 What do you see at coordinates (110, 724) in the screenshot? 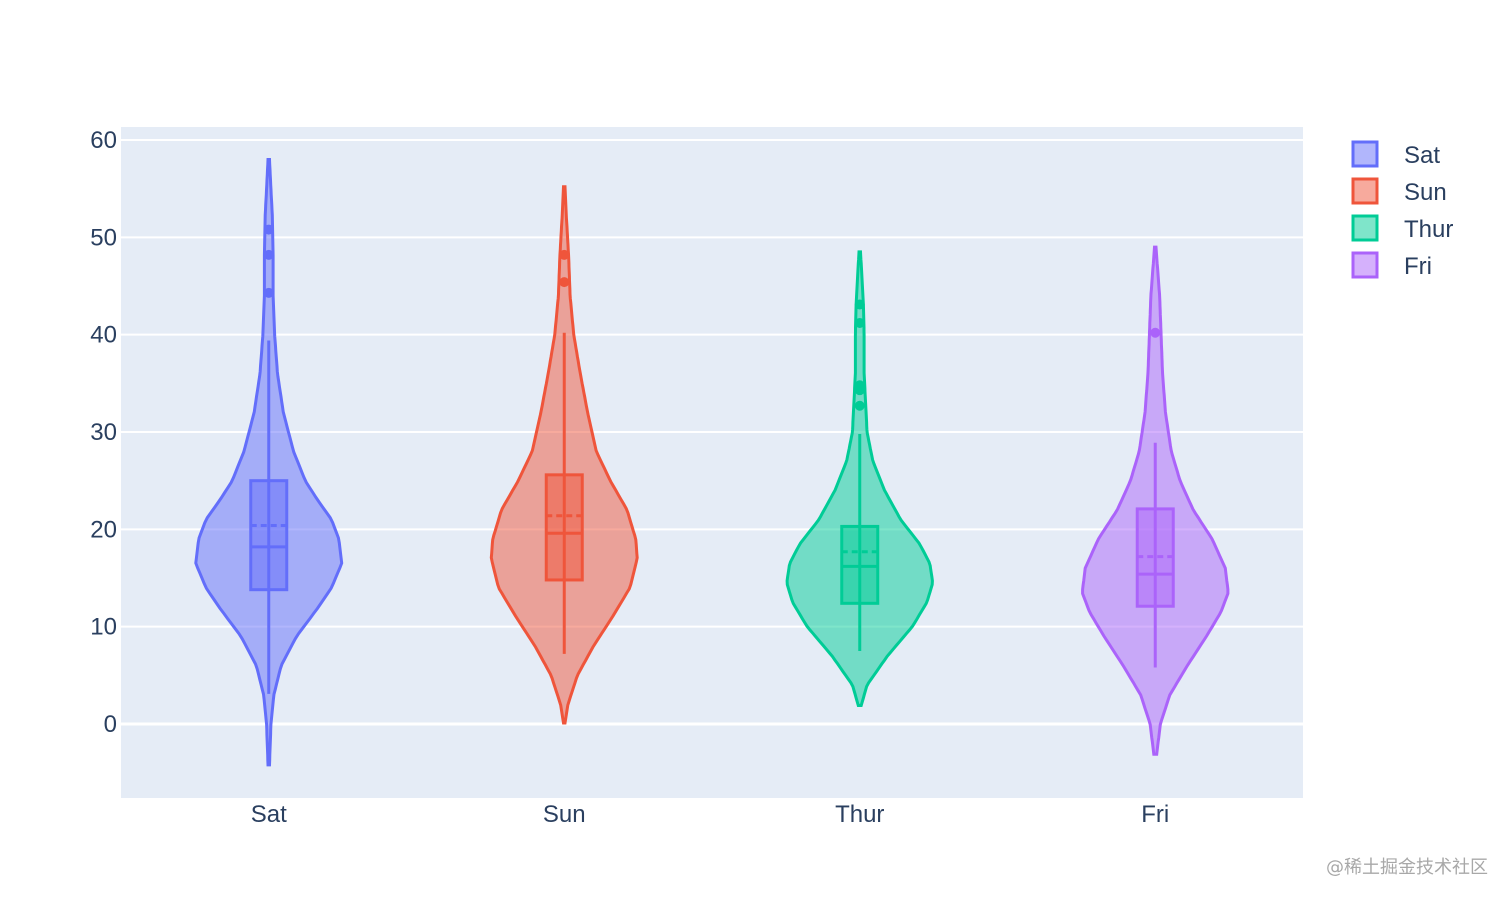
I see `y-tick-label: 0` at bounding box center [110, 724].